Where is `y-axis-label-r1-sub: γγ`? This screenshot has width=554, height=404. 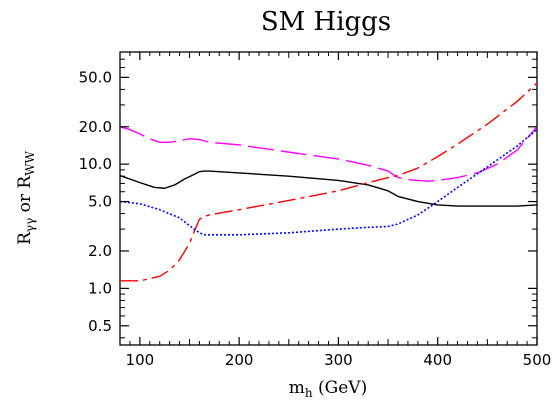
y-axis-label-r1-sub: γγ is located at coordinates (30, 225).